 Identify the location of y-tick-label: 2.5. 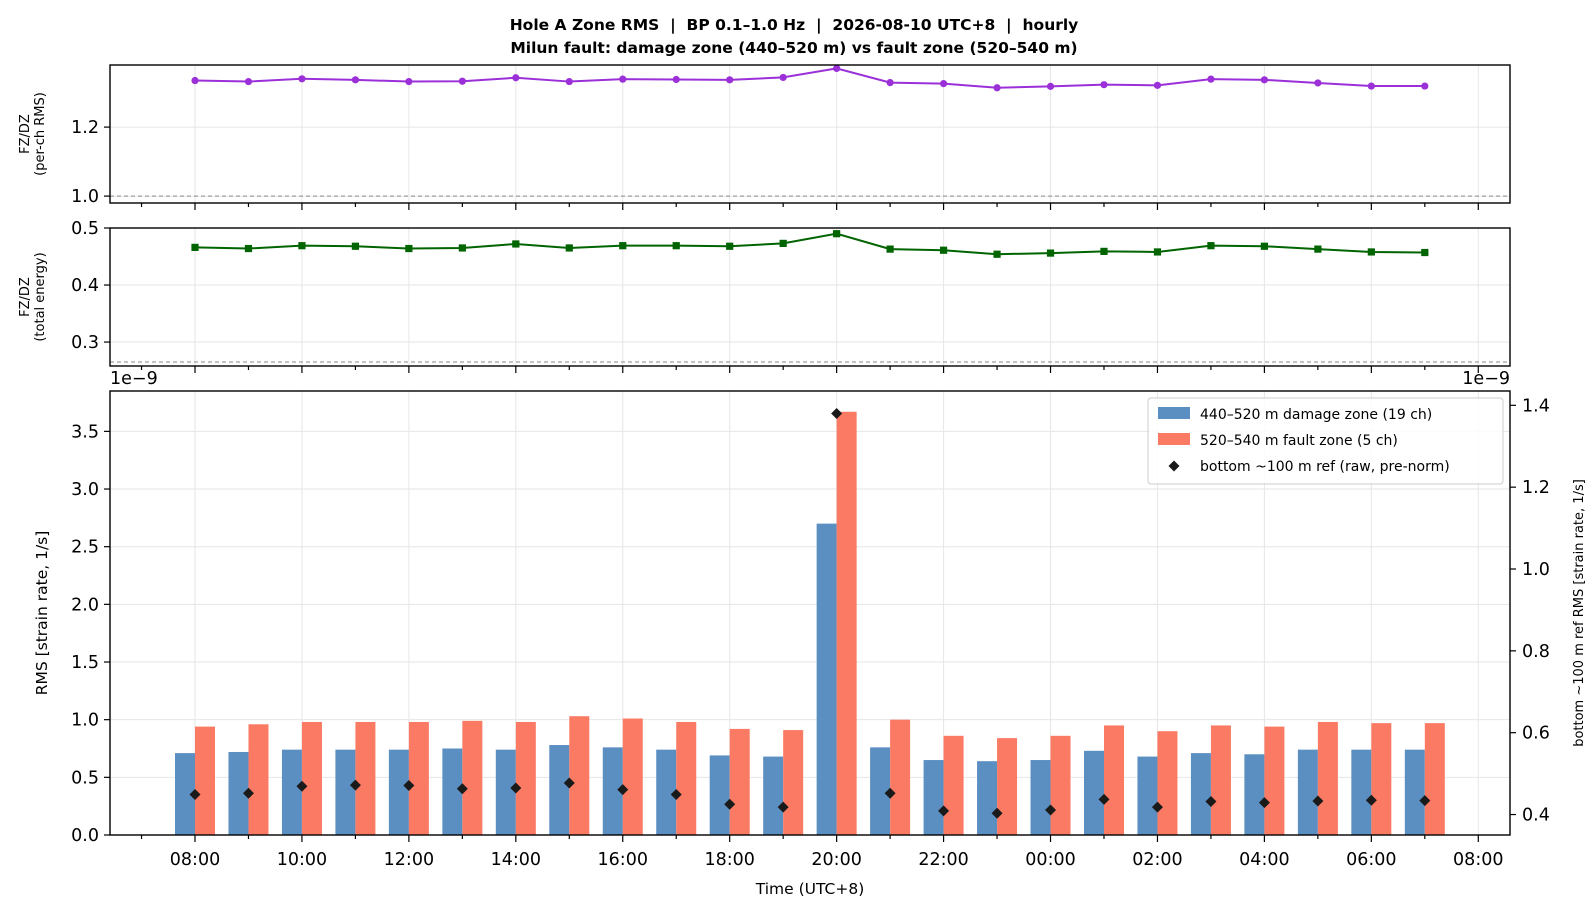
(85, 548).